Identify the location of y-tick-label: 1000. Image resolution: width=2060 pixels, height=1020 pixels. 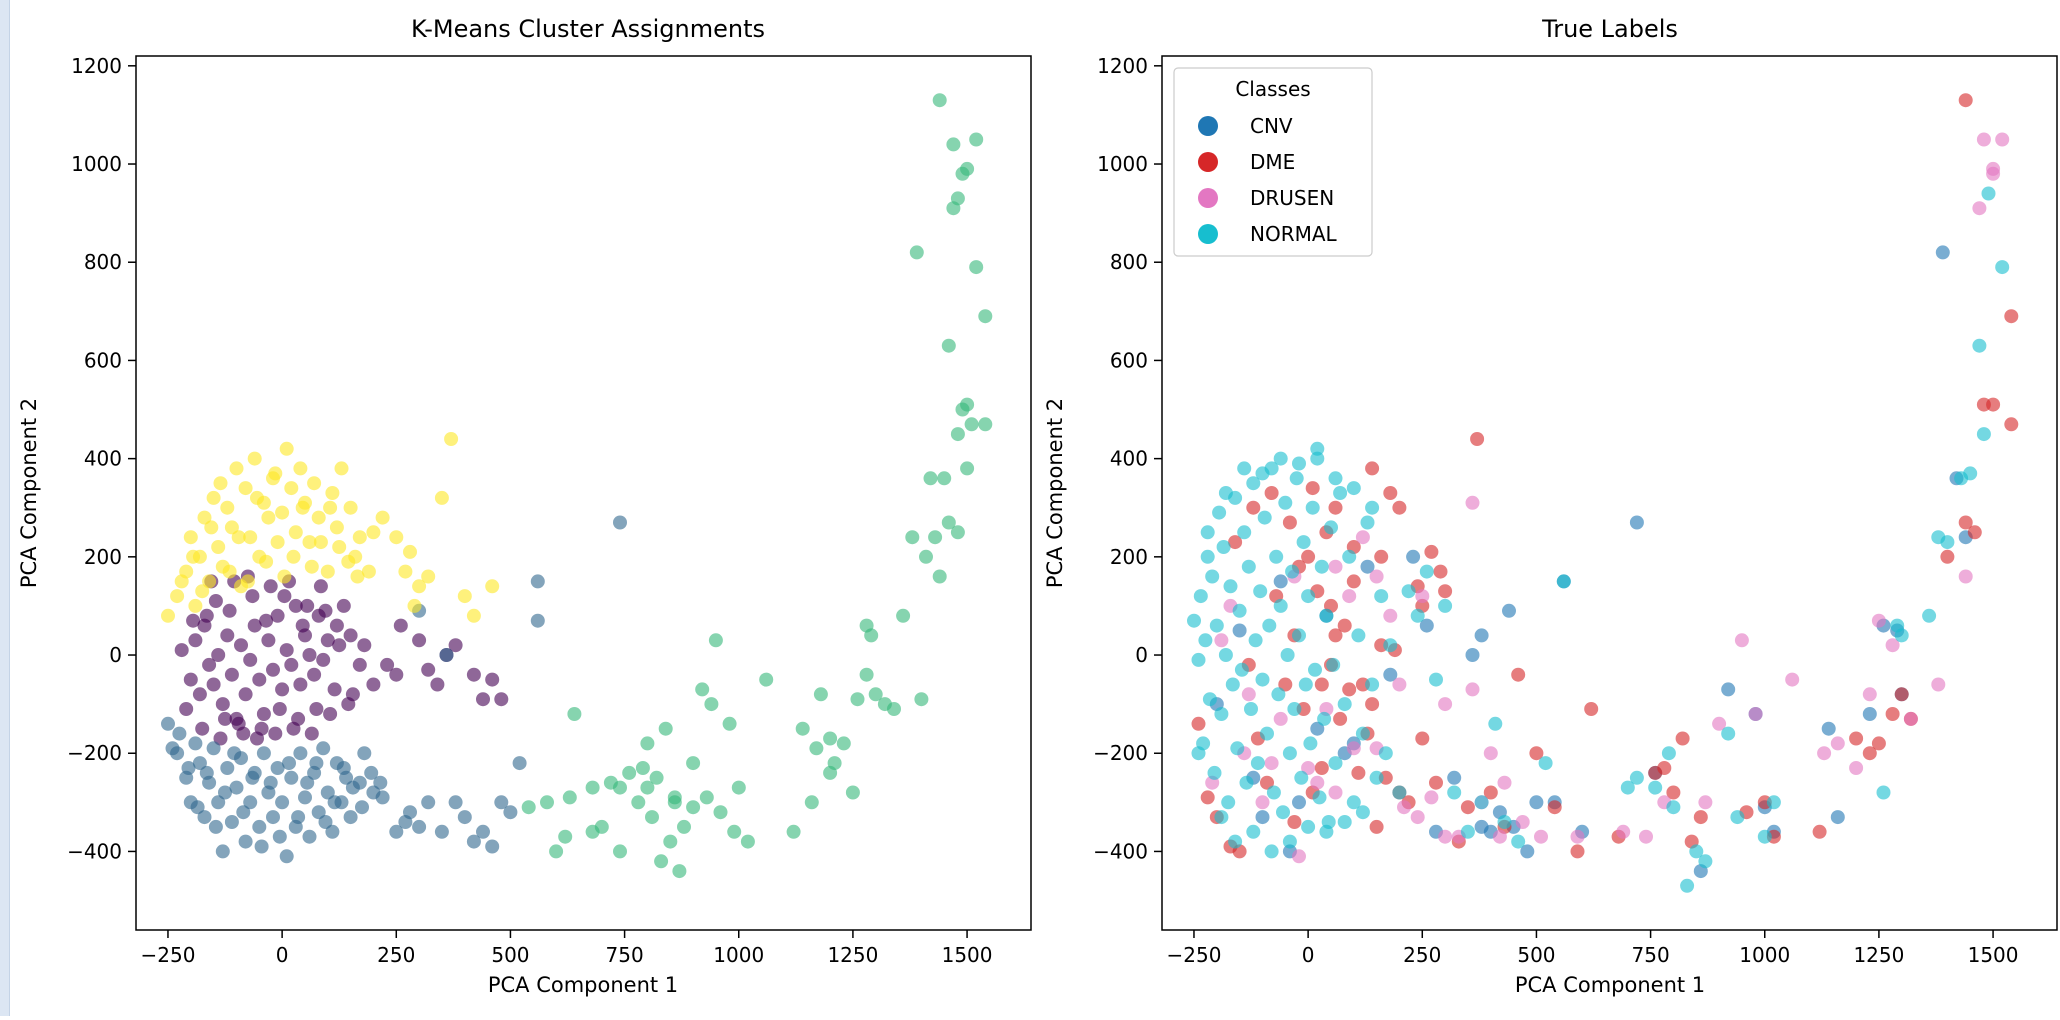
(1122, 164).